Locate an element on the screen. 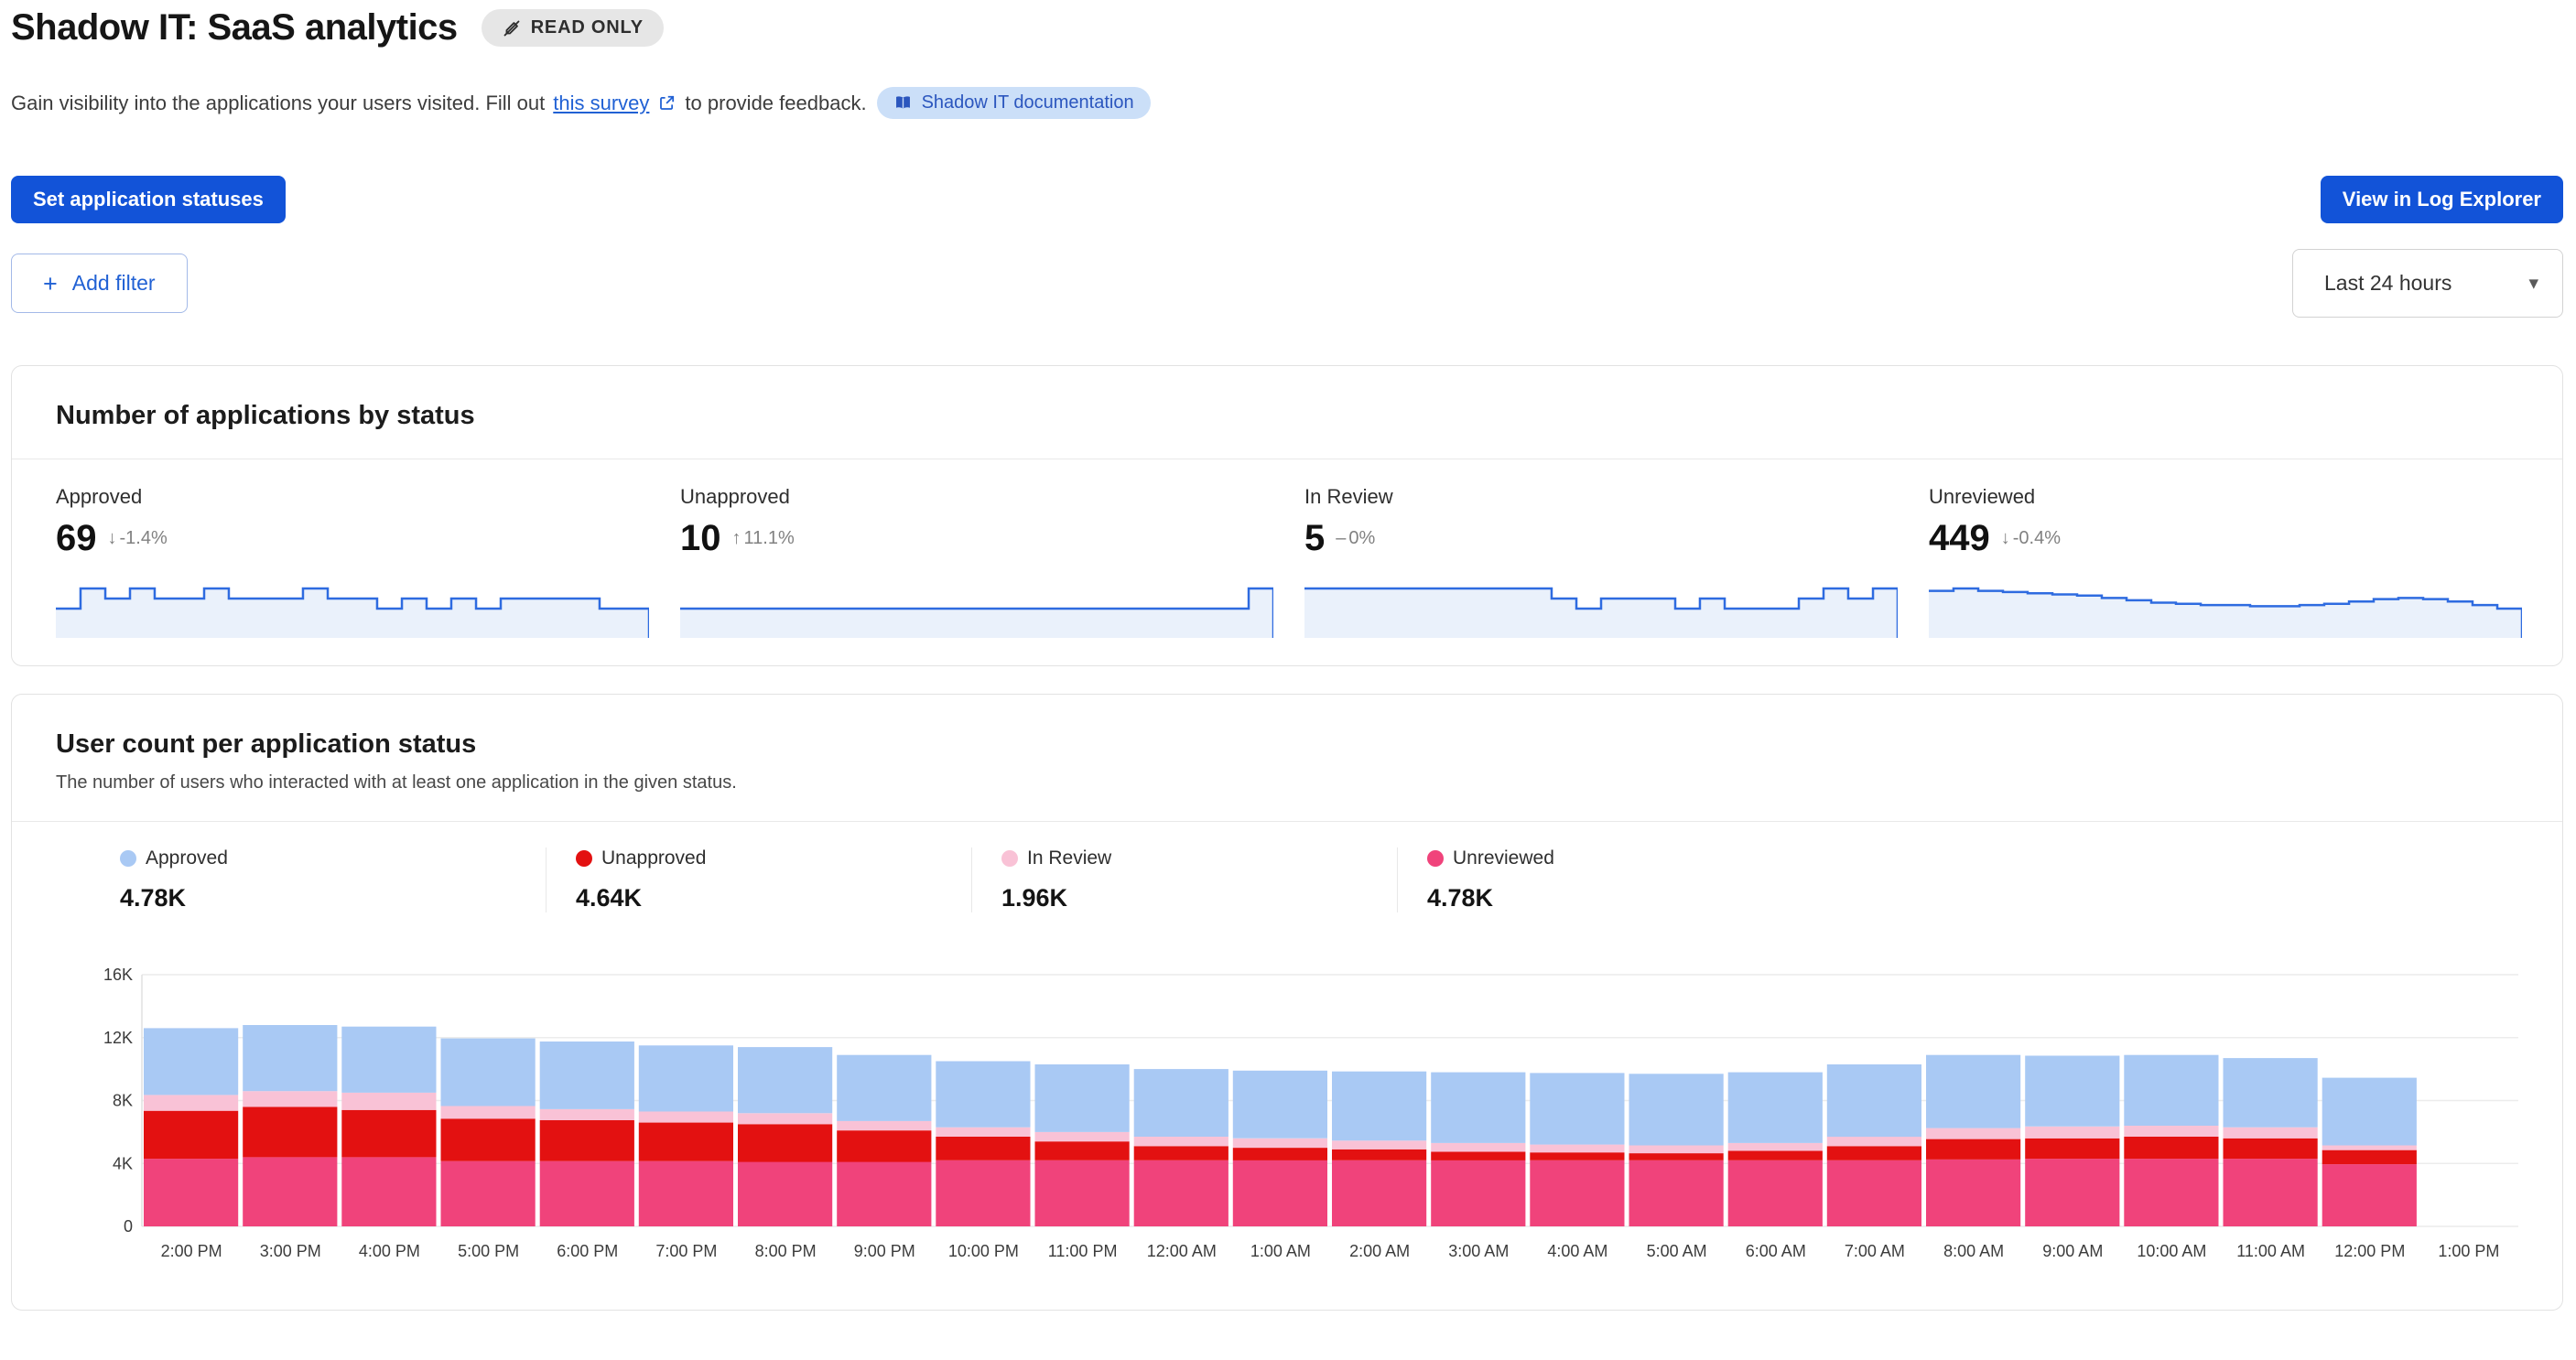  legend-item-unreviewed: Unreviewed 4.78K is located at coordinates (1610, 879).